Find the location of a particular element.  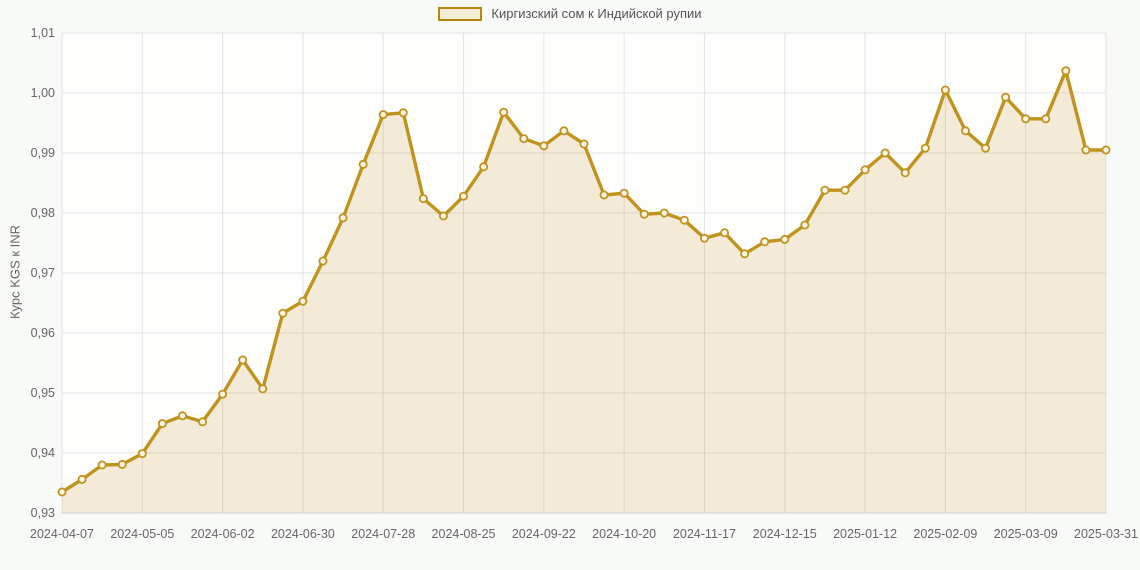

y-tick-label: 0,95 is located at coordinates (43, 393).